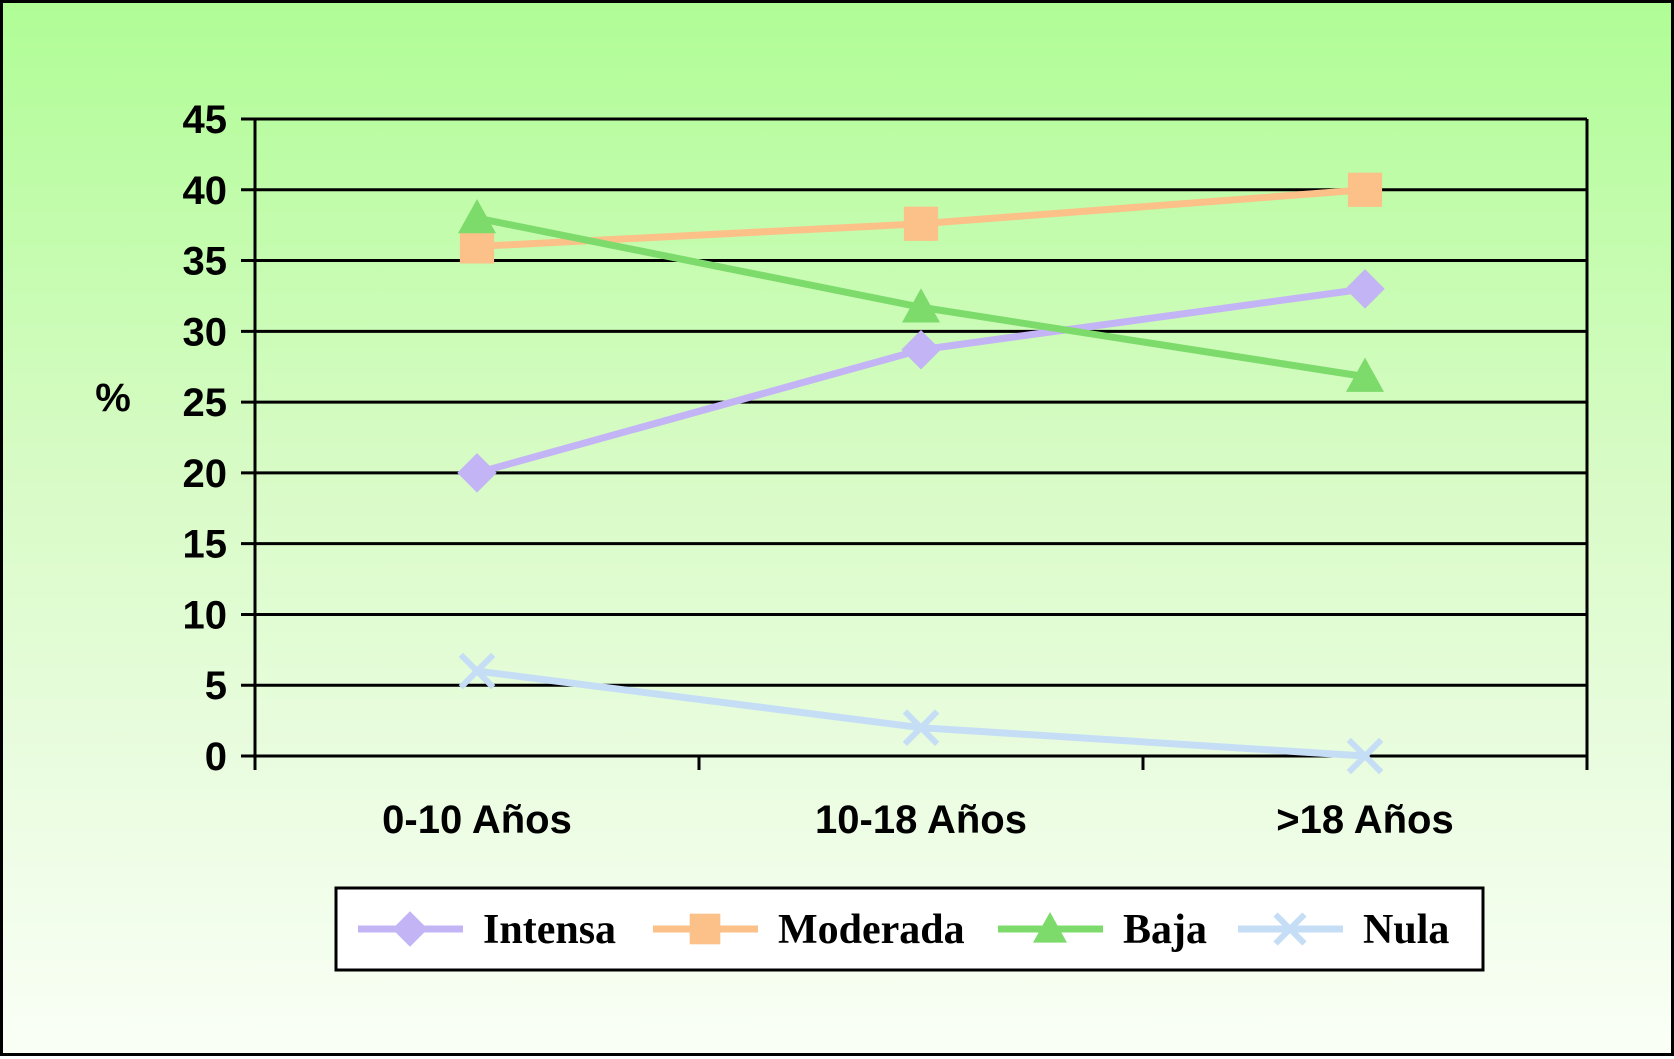  I want to click on y-tick-label: 40, so click(205, 191).